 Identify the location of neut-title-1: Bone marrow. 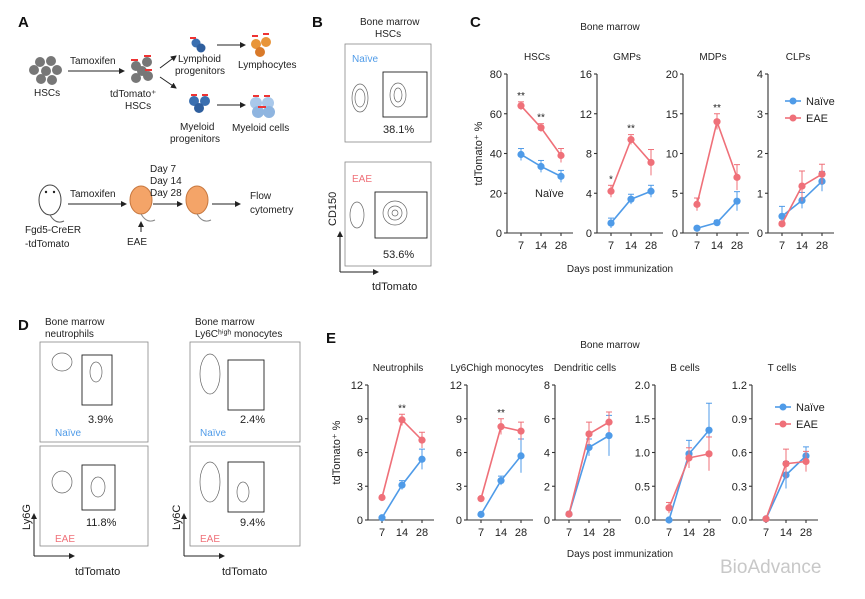
(75, 322).